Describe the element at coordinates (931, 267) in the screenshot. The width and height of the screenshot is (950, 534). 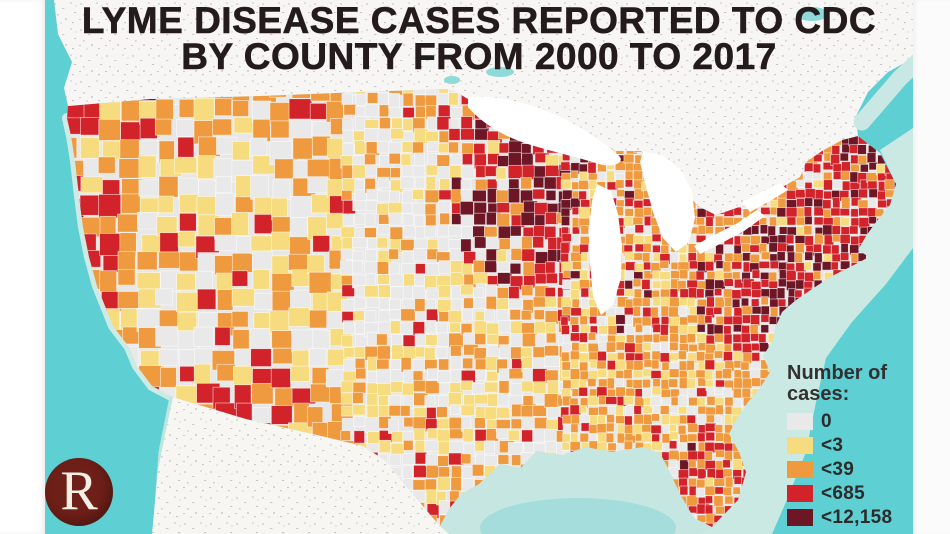
I see `right-margin-strip` at that location.